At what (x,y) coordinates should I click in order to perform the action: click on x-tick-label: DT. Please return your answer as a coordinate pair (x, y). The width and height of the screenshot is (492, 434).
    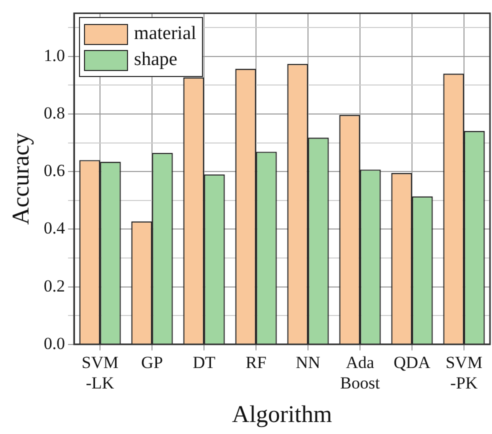
    Looking at the image, I should click on (204, 362).